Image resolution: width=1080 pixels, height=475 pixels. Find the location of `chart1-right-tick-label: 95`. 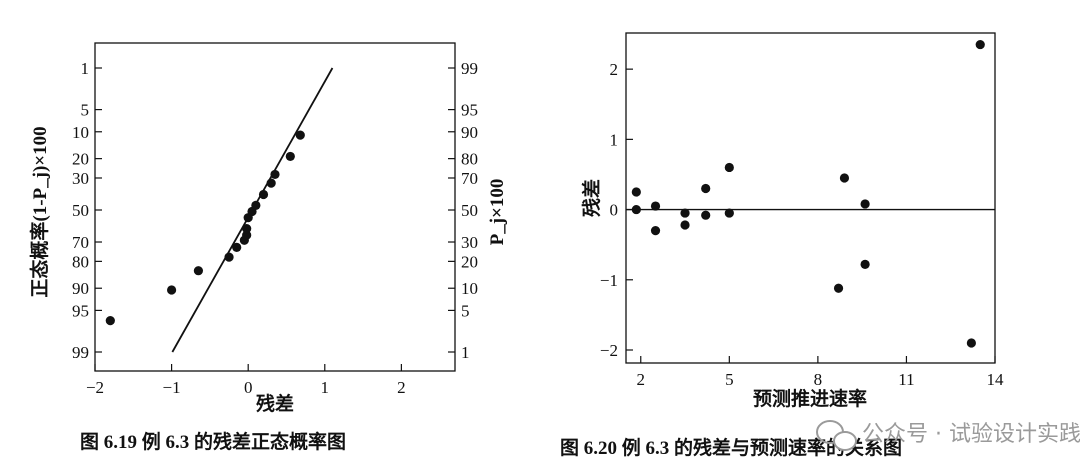

chart1-right-tick-label: 95 is located at coordinates (469, 110).